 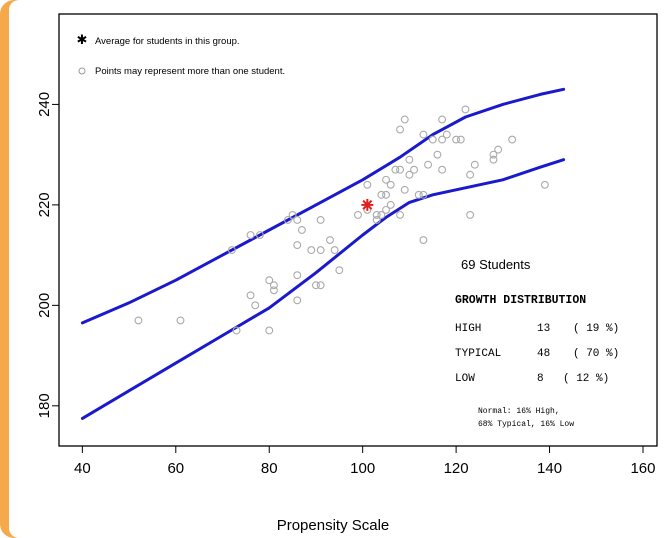 I want to click on x-tick-label: 60, so click(x=175, y=468).